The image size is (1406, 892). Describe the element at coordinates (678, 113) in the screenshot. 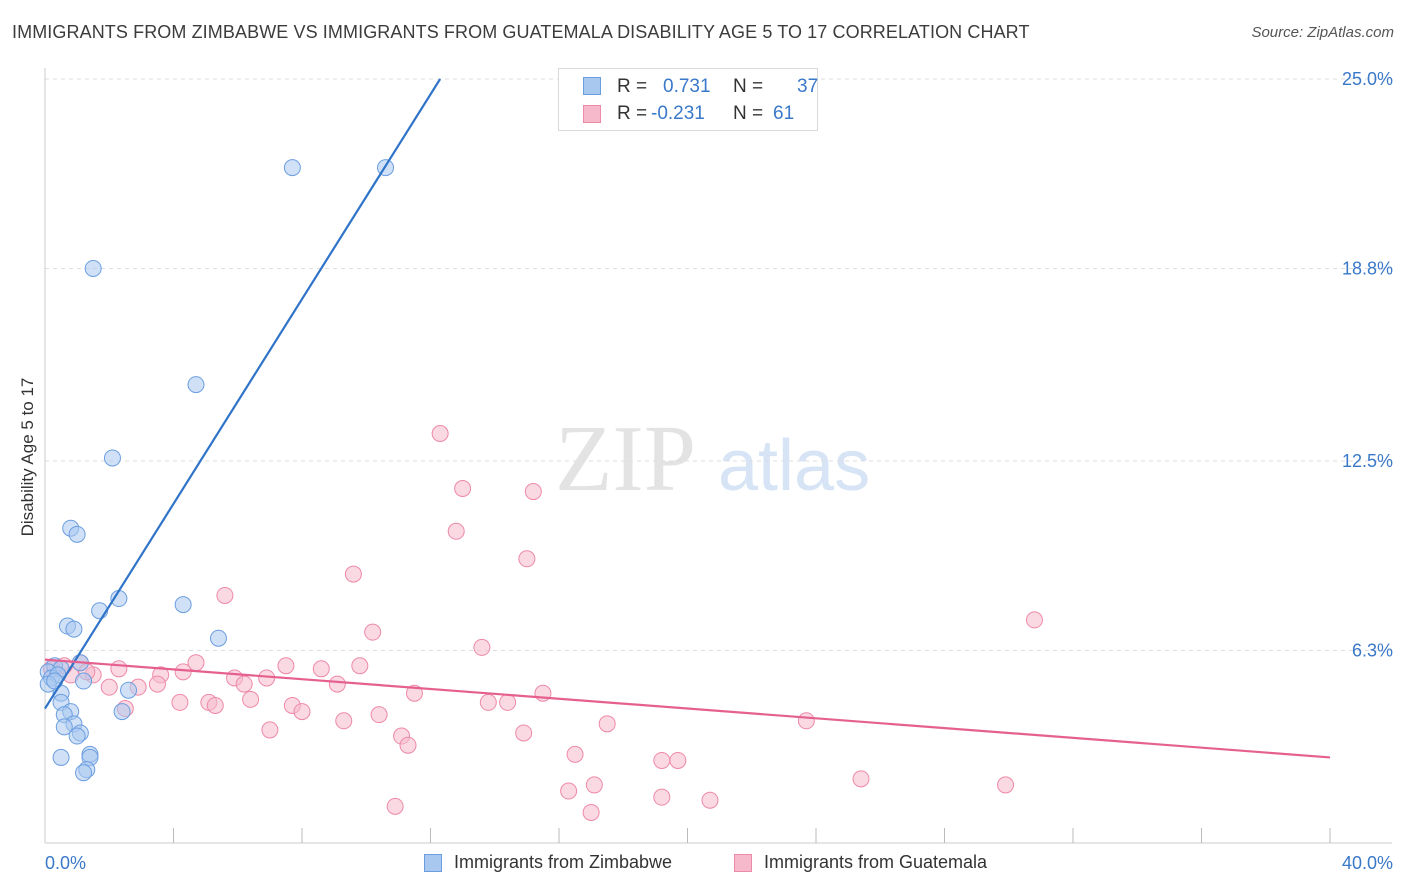

I see `r-value: -0.231` at that location.